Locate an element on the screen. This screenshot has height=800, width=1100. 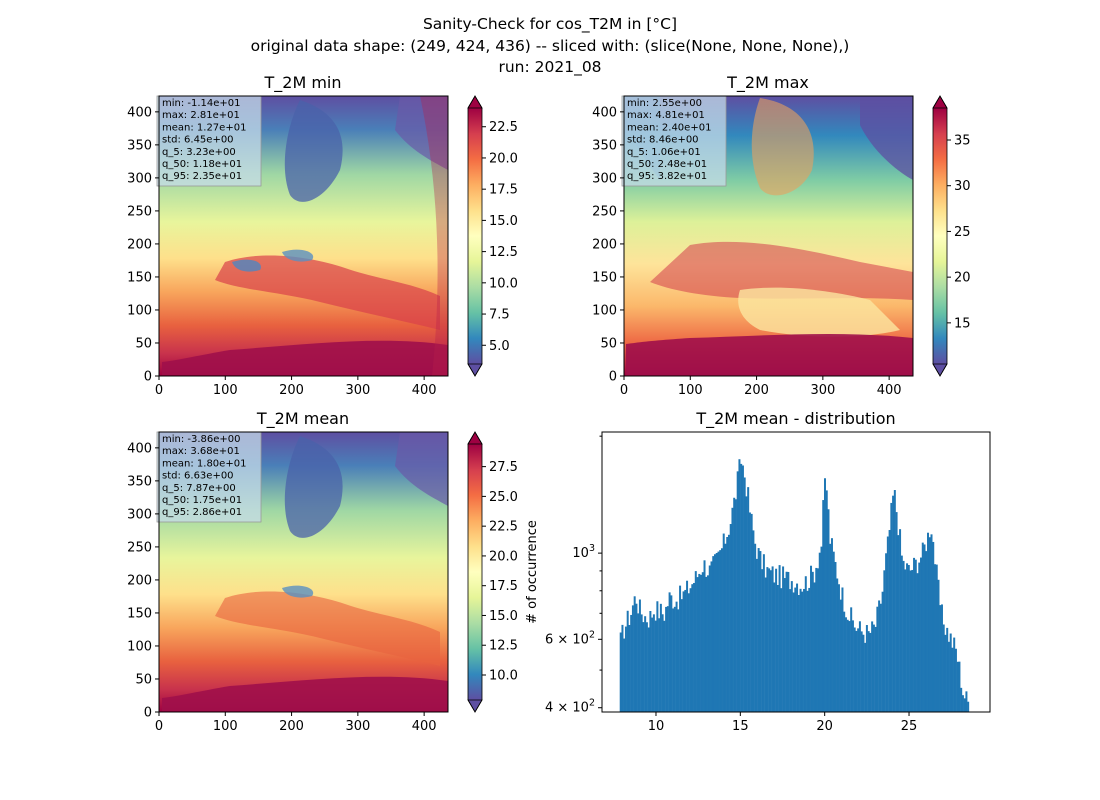
stats-line: q_5: 3.23e+00 is located at coordinates (199, 152).